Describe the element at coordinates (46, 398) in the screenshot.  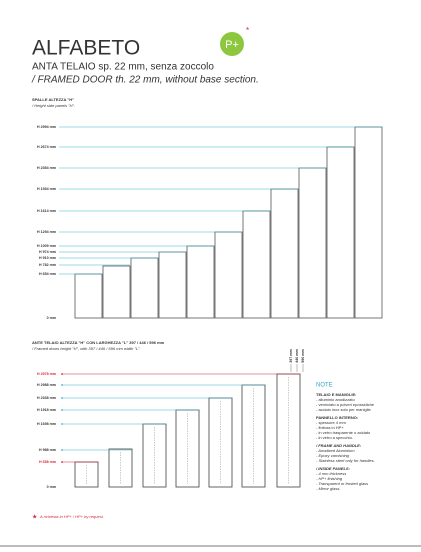
I see `door-height-label: H 2338 mm` at that location.